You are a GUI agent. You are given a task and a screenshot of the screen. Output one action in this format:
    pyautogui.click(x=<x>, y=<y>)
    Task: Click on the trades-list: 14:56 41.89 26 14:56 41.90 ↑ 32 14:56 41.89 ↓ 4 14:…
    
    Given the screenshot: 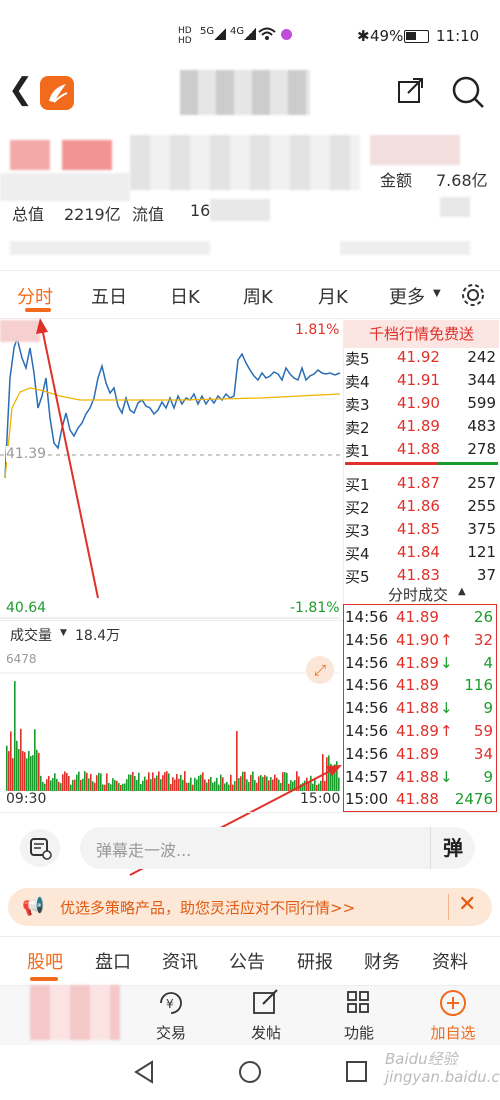 What is the action you would take?
    pyautogui.click(x=420, y=708)
    